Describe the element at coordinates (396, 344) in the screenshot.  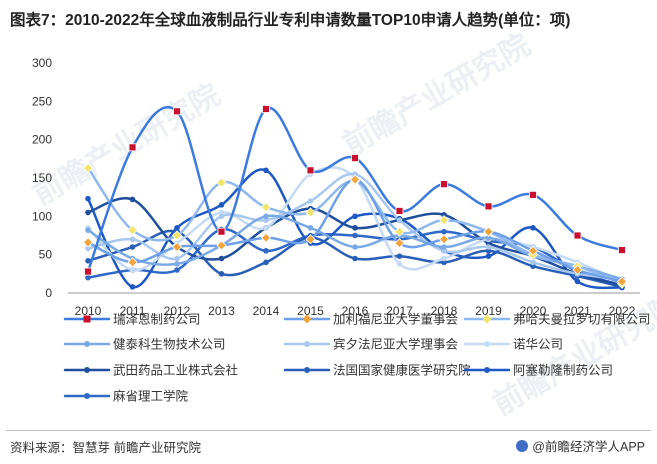
I see `legend-label: 宾夕法尼亚大学理事会` at that location.